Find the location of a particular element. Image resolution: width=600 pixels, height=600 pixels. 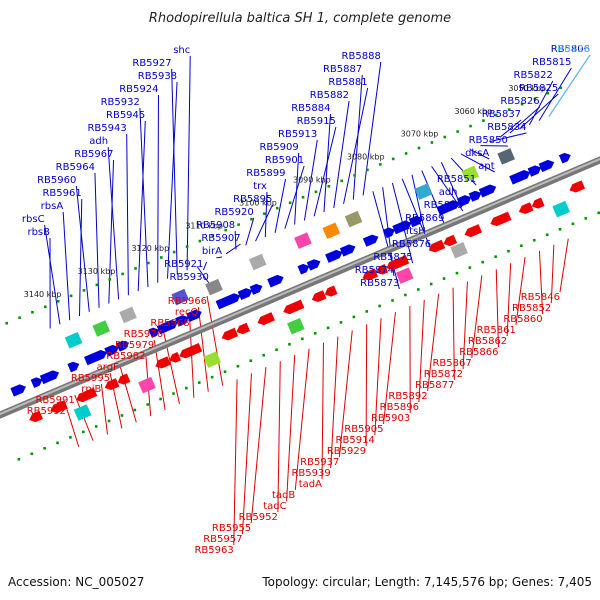

reverse-gene-label: RB5968 is located at coordinates (169, 323).